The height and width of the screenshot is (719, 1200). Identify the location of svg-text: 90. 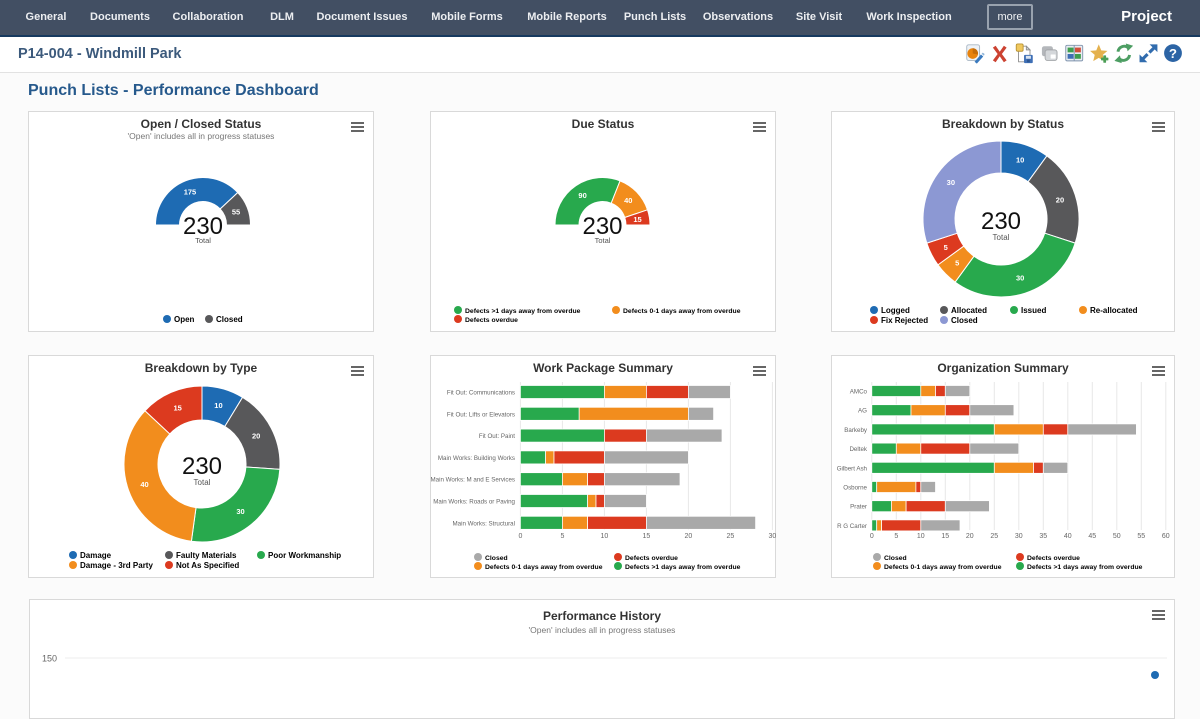
(582, 195).